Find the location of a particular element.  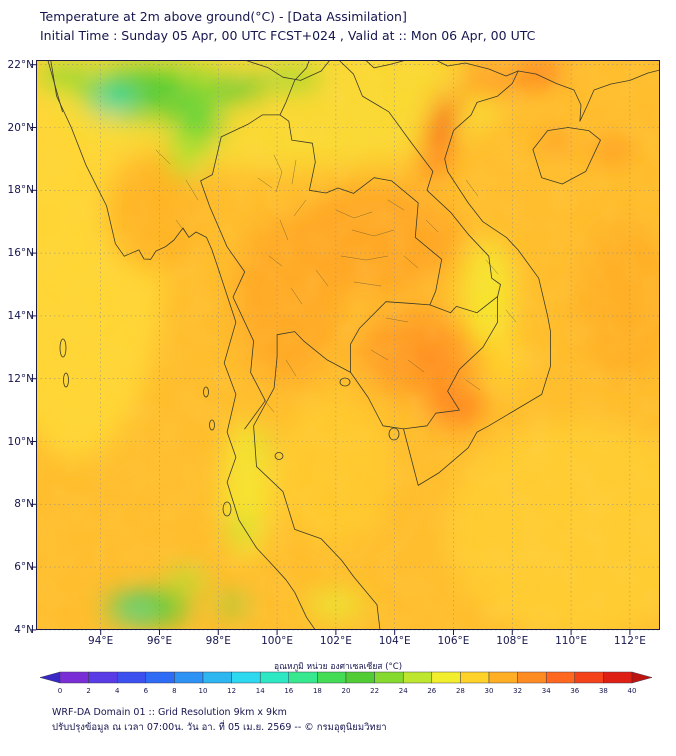

border-cambodia-laos is located at coordinates (463, 305).